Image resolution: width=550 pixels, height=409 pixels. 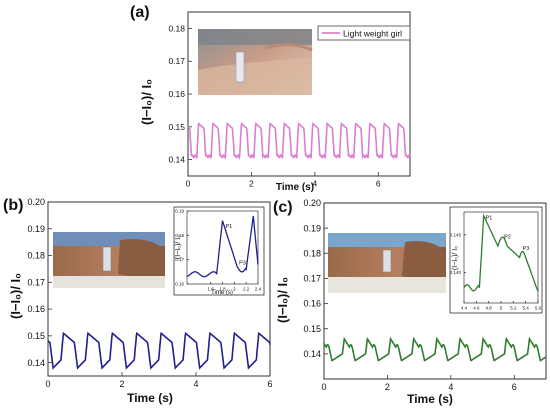 I want to click on panel-a-legend: Light weight girl, so click(x=364, y=33).